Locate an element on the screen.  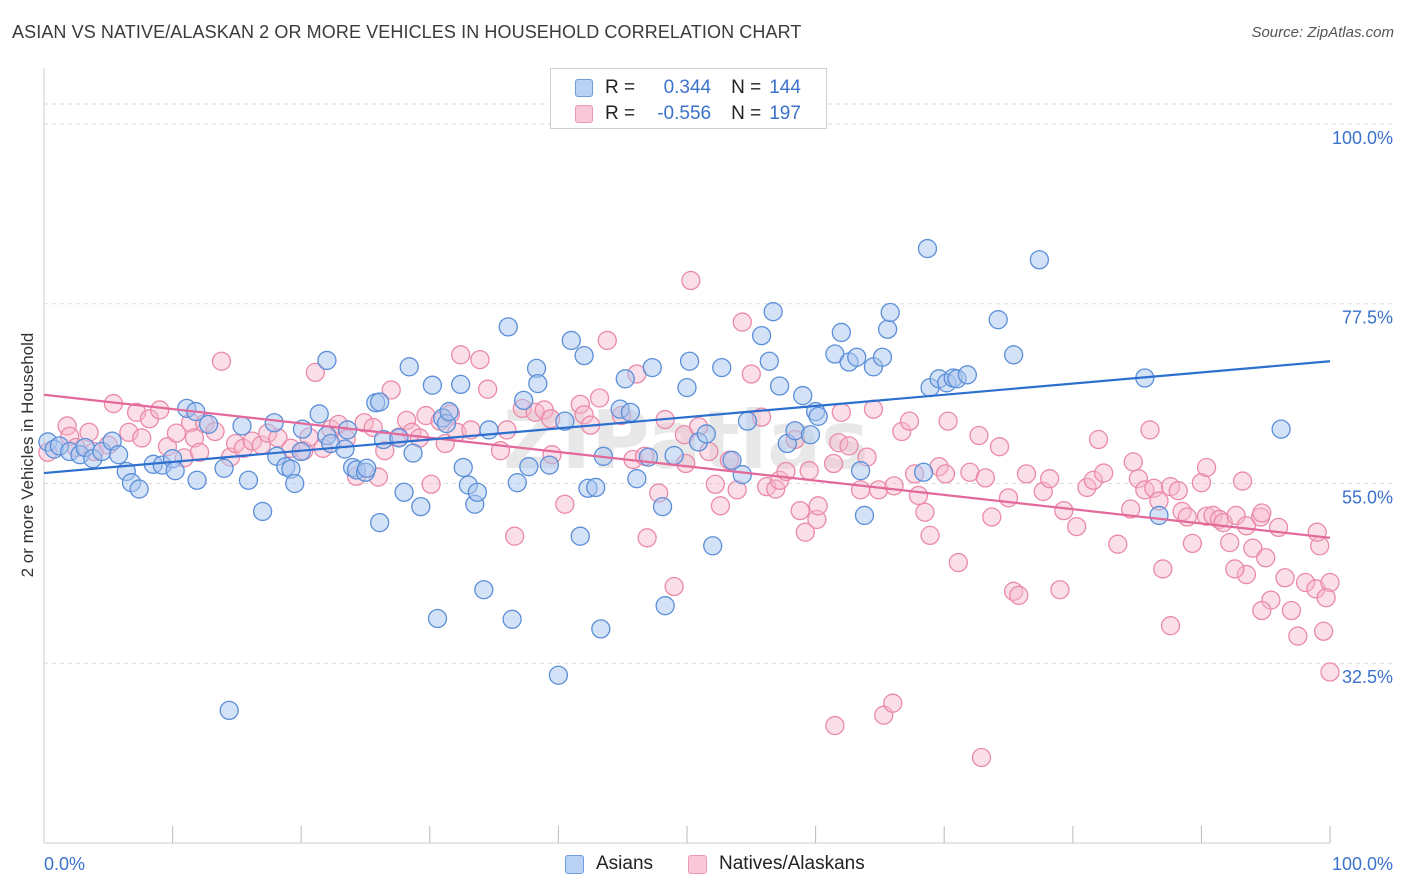
asians-n-value: 144 is located at coordinates (785, 87).